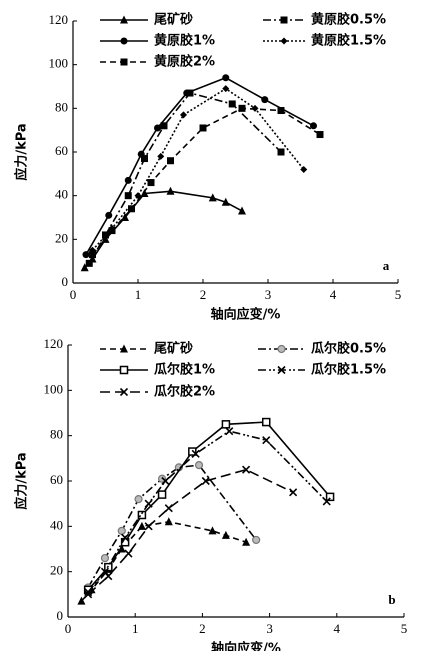 This screenshot has height=651, width=424. I want to click on panel-label: a, so click(386, 265).